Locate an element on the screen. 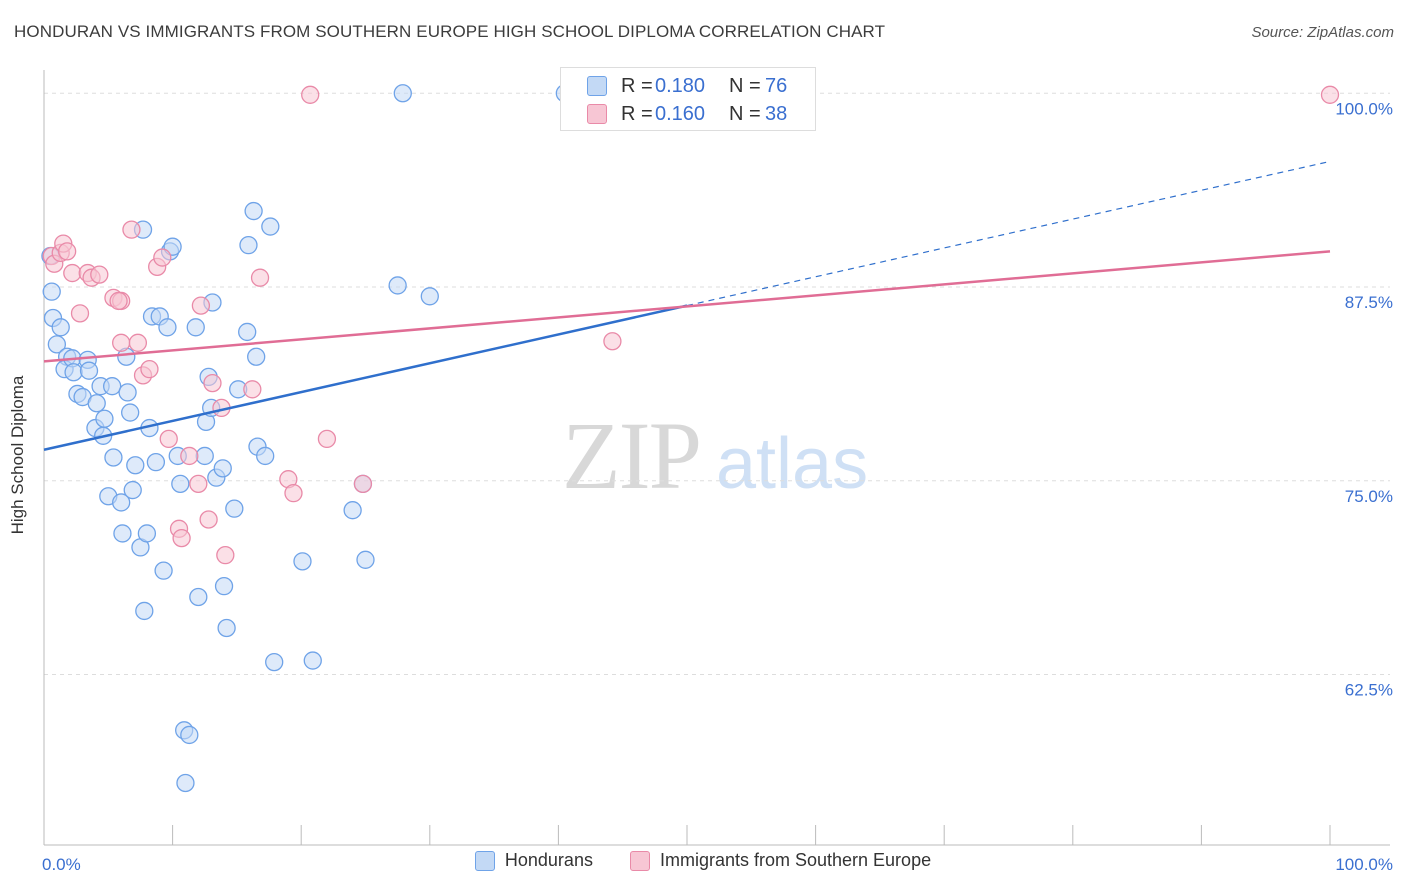  y-tick-label: 100.0% is located at coordinates (1364, 108).